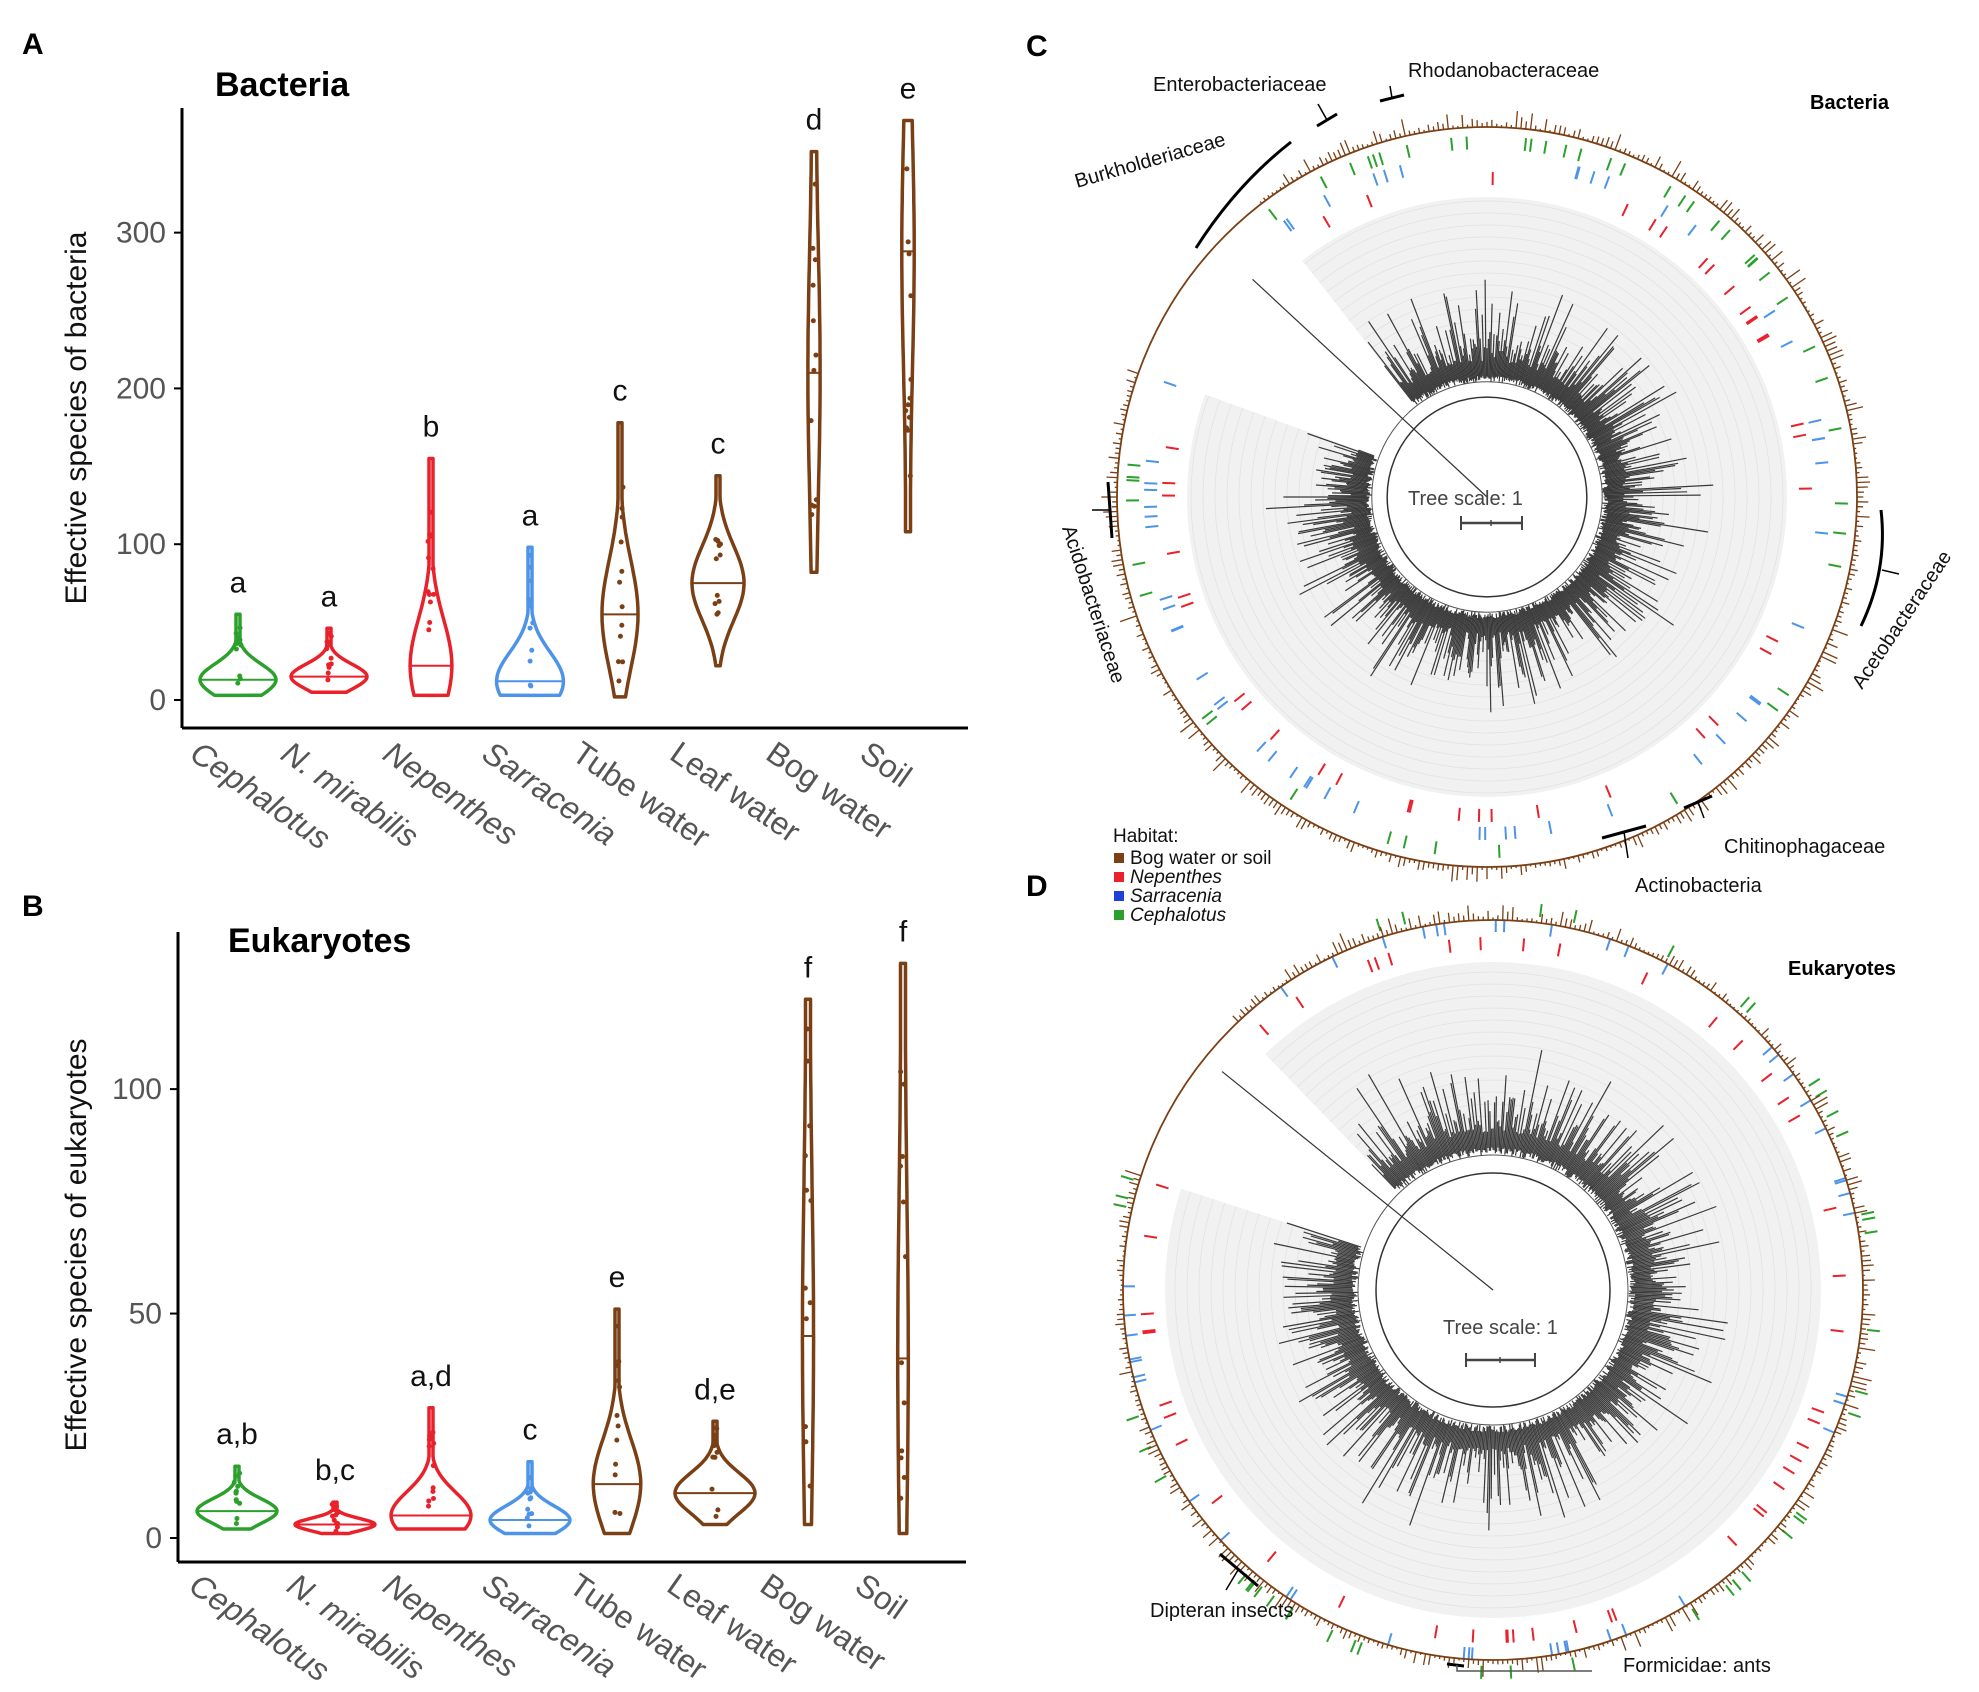 The height and width of the screenshot is (1692, 1979). What do you see at coordinates (236, 1491) in the screenshot?
I see `violin-point-cephalotus` at bounding box center [236, 1491].